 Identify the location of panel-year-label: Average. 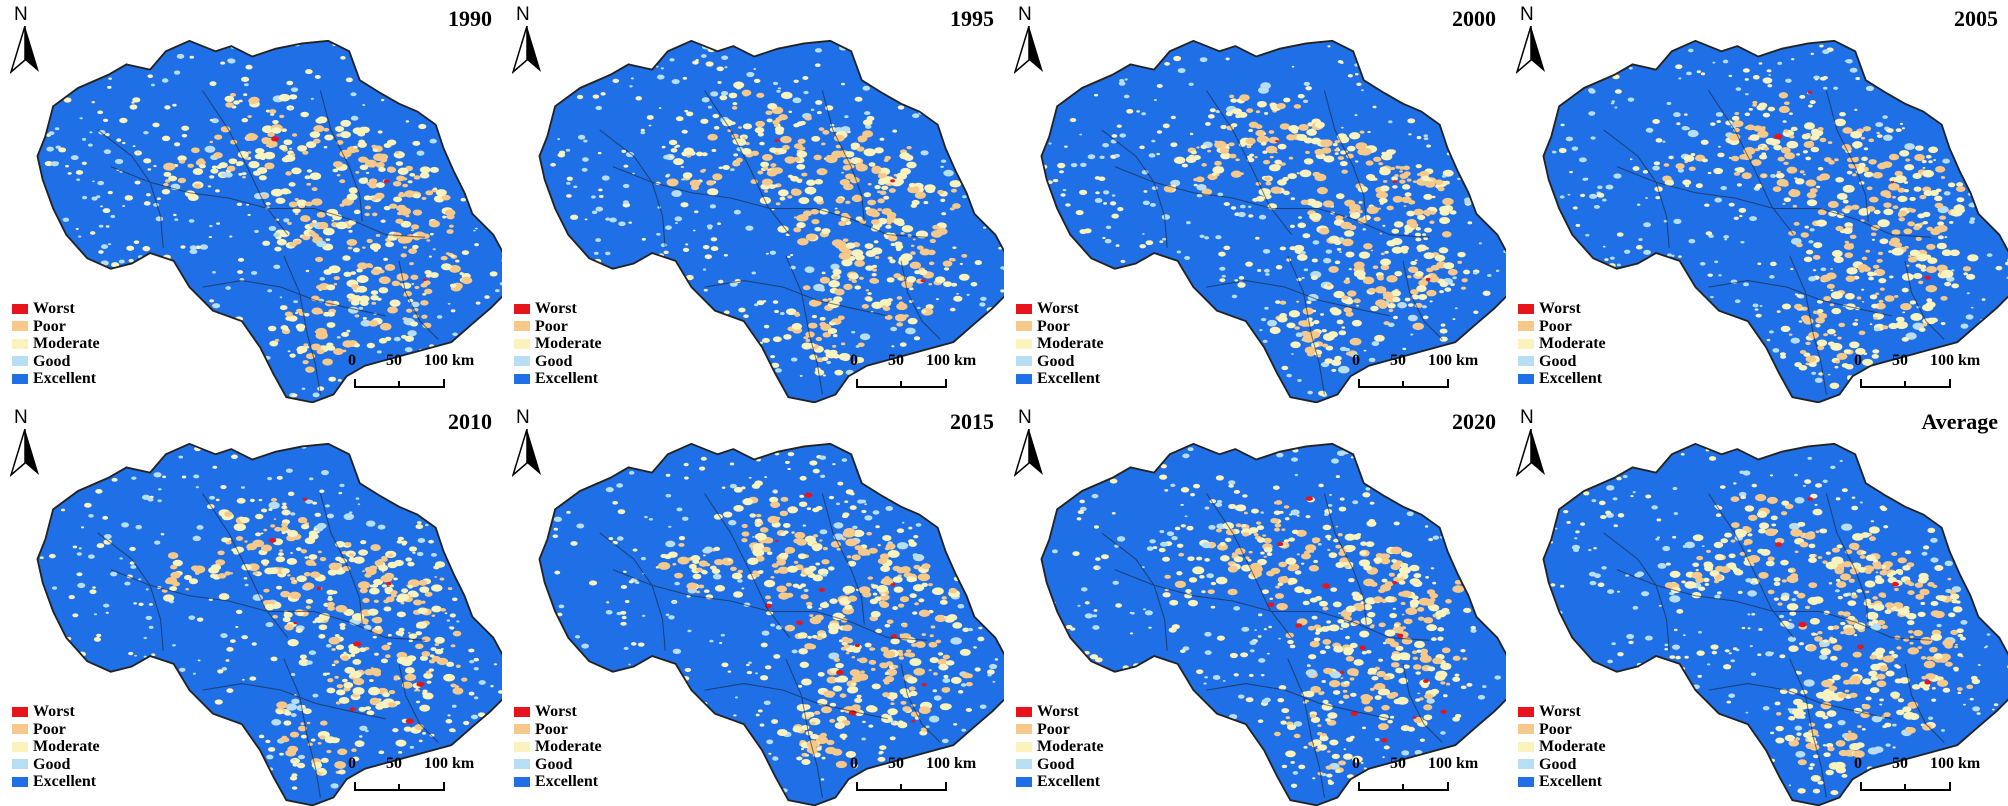
(1959, 421).